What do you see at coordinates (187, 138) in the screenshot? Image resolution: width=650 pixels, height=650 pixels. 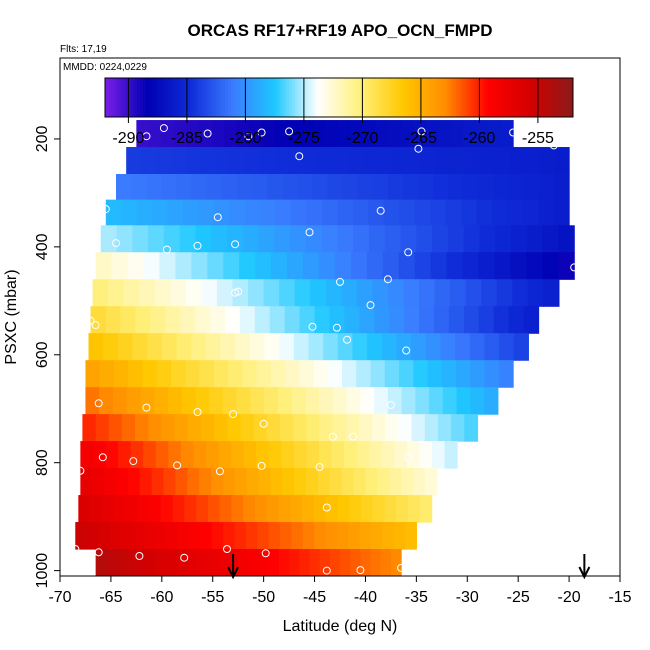 I see `colorbar-tick-label: -285` at bounding box center [187, 138].